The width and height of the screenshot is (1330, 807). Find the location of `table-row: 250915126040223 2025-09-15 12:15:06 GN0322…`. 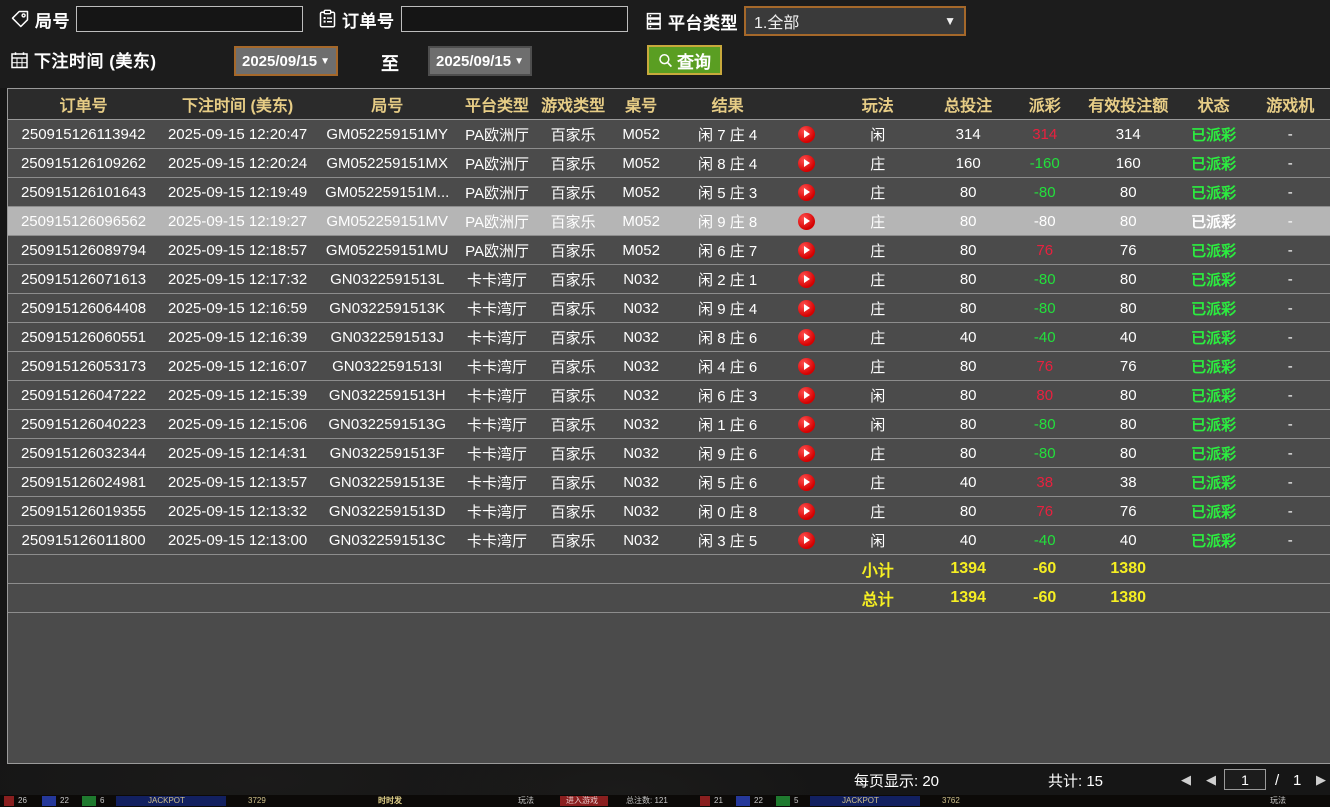

table-row: 250915126040223 2025-09-15 12:15:06 GN0322… is located at coordinates (669, 424).